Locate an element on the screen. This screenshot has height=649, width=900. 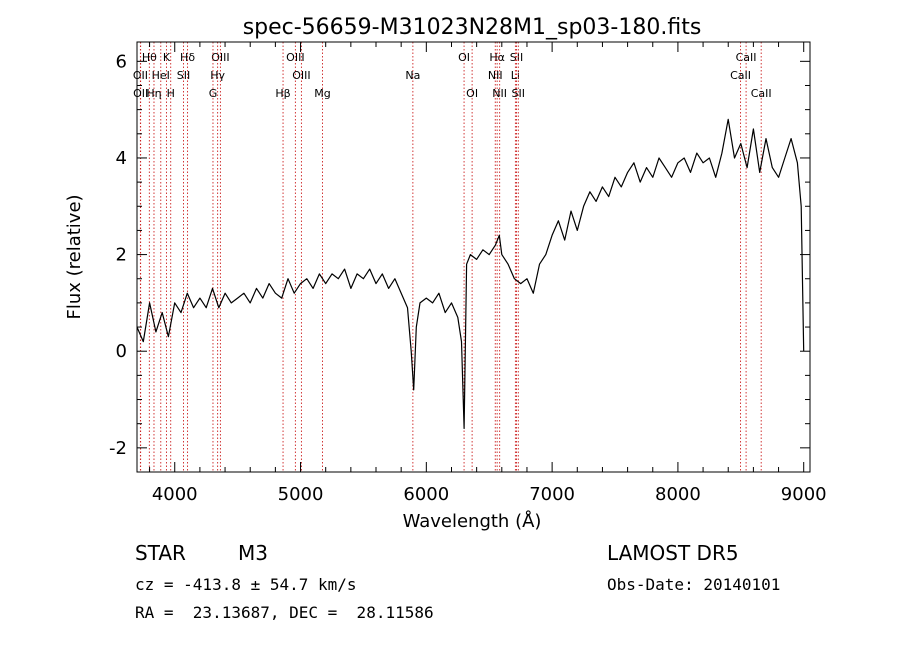
spectral-marker-label: G is located at coordinates (213, 93).